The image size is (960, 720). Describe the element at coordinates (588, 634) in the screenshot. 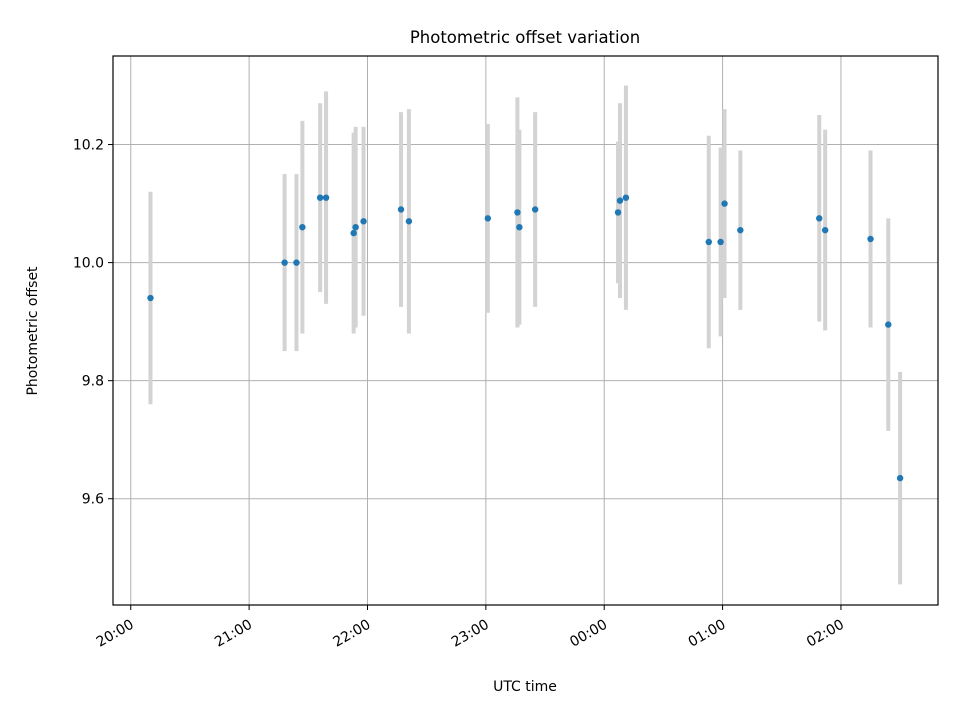

I see `x-tick-label: 00:00` at that location.